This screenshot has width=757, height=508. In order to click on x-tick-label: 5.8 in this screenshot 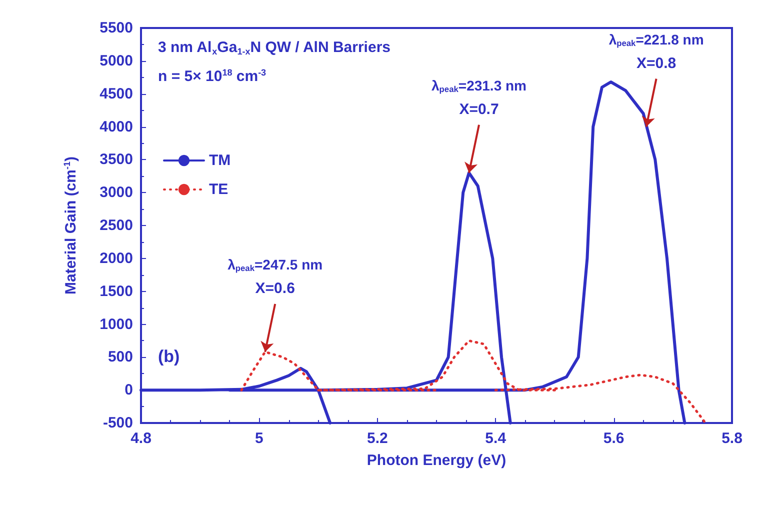, I will do `click(732, 438)`.